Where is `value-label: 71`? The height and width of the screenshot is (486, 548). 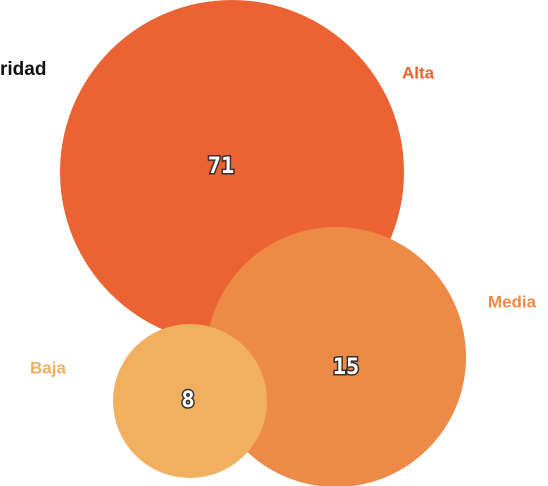 value-label: 71 is located at coordinates (221, 166).